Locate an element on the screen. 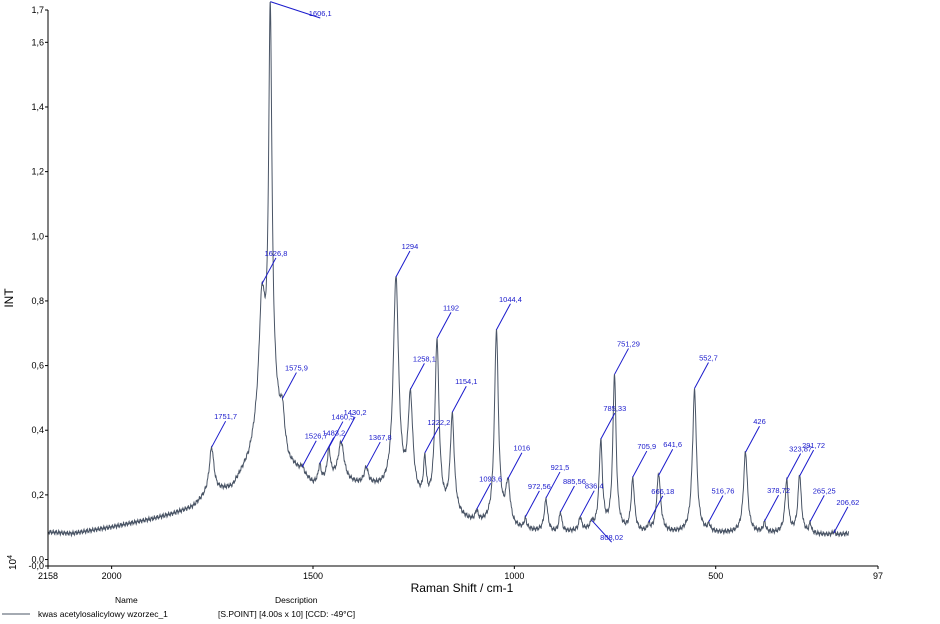 The height and width of the screenshot is (624, 940). peak-label: 1016 is located at coordinates (522, 448).